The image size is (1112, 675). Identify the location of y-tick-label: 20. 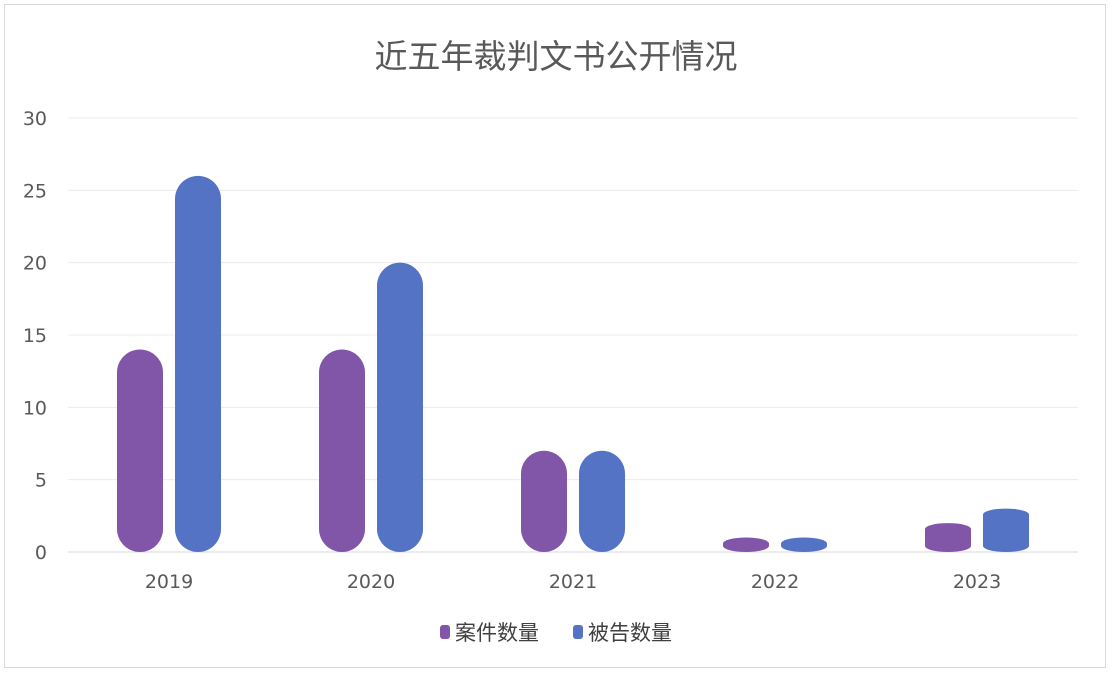
(35, 264).